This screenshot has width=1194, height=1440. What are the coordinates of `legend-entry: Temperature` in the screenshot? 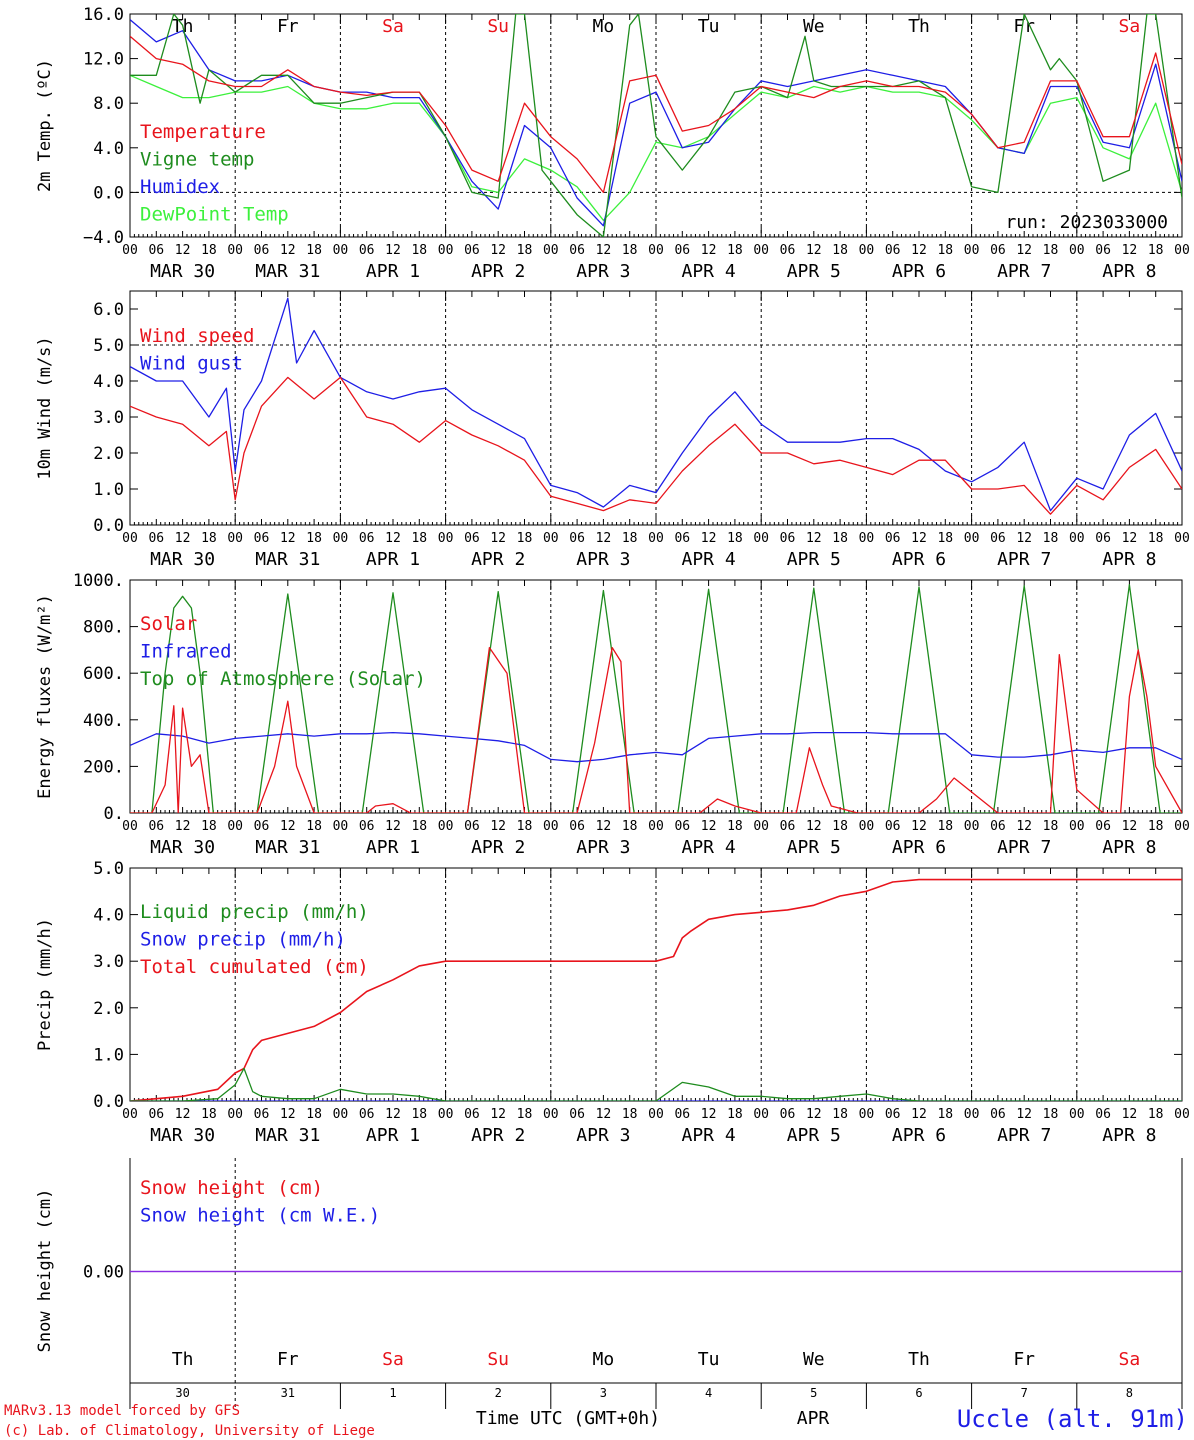 It's located at (203, 132).